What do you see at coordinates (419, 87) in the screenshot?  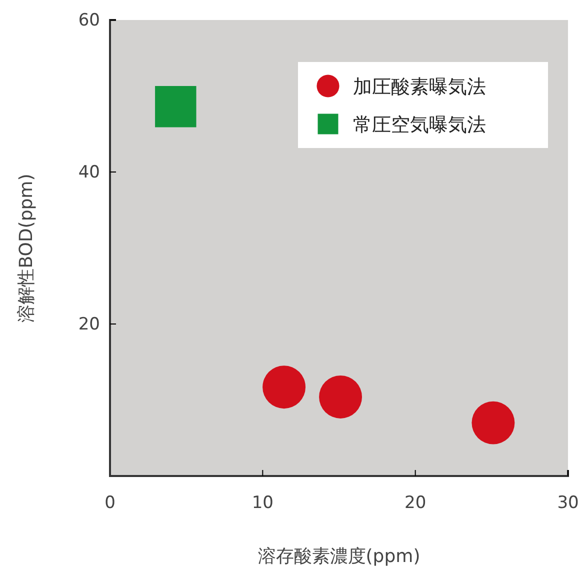 I see `legend-label: 加圧酸素曝気法` at bounding box center [419, 87].